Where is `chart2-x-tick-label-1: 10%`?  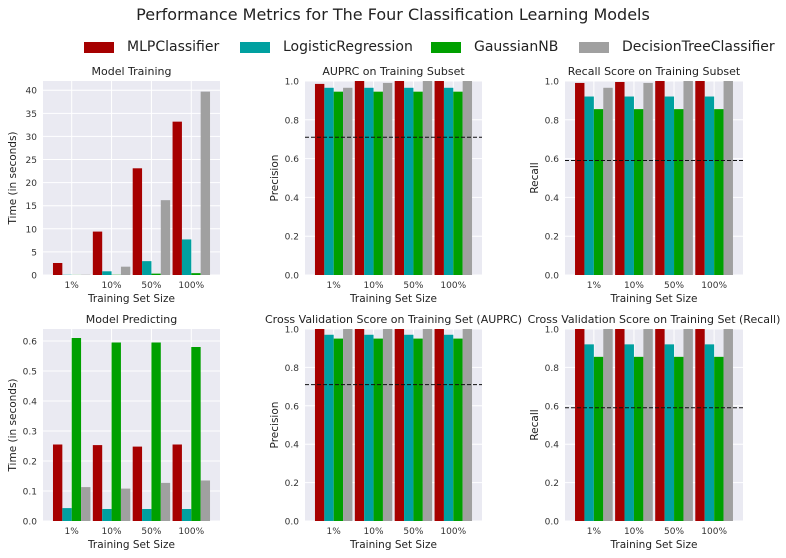 chart2-x-tick-label-1: 10% is located at coordinates (374, 286).